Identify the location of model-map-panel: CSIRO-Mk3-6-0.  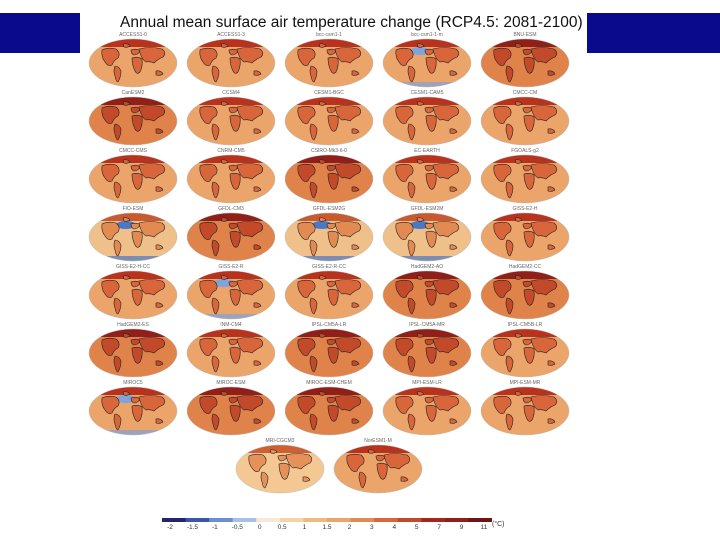
(329, 177).